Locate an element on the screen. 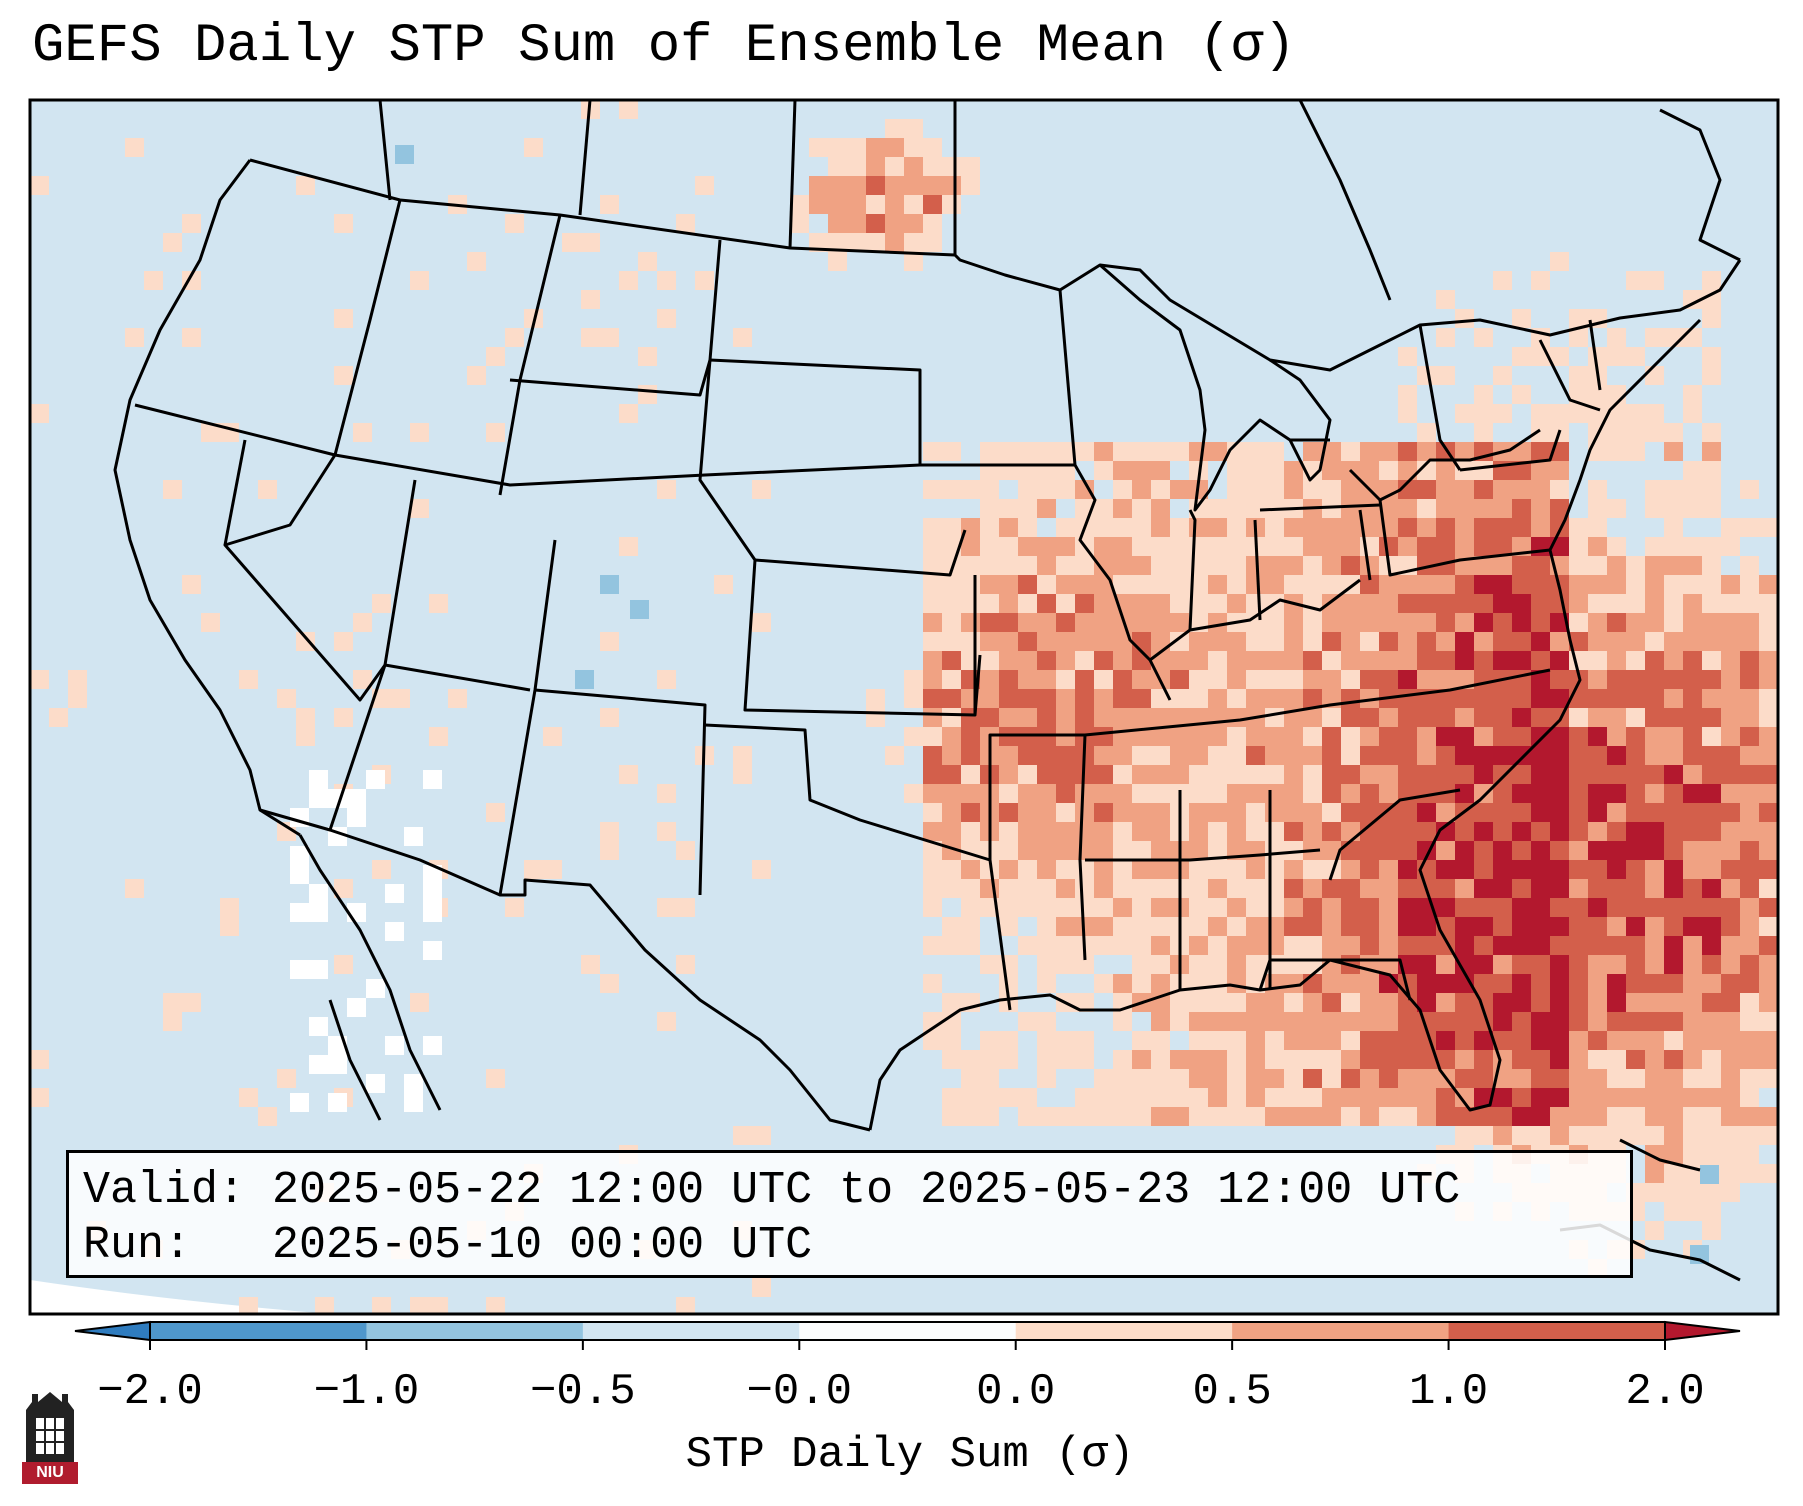 This screenshot has width=1803, height=1506. stp-cell-negative is located at coordinates (639, 609).